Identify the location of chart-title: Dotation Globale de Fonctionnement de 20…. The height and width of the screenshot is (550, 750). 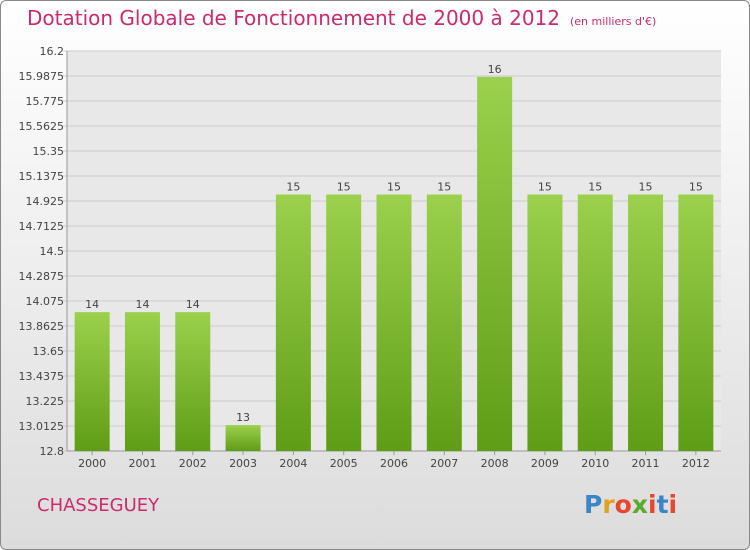
(341, 18).